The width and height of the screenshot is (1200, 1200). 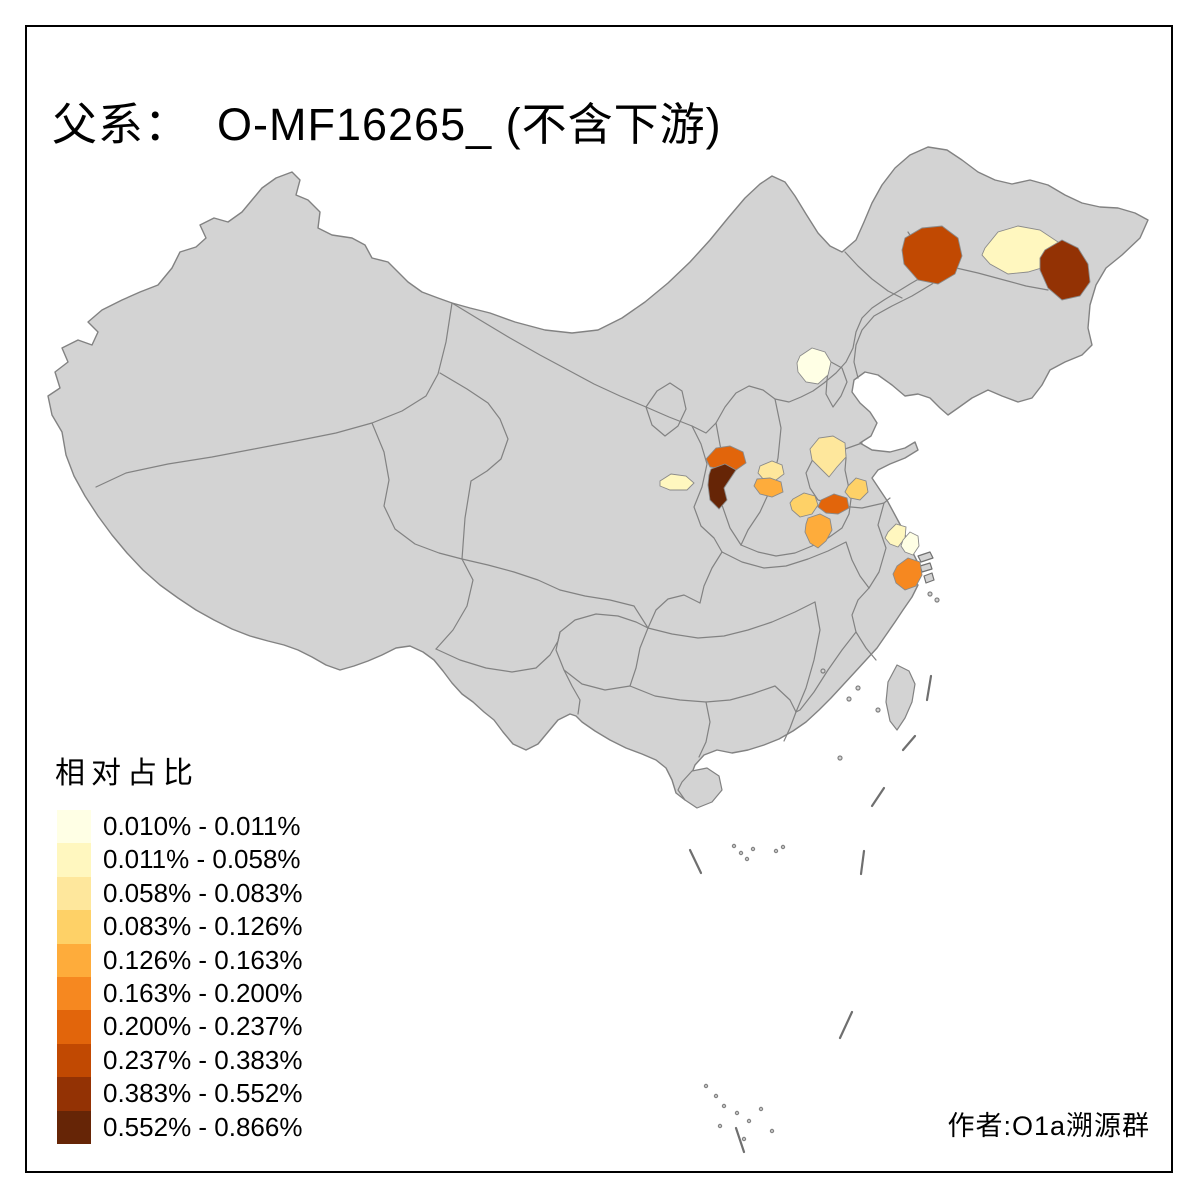 I want to click on legend-row: 0.011% - 0.058%, so click(x=179, y=860).